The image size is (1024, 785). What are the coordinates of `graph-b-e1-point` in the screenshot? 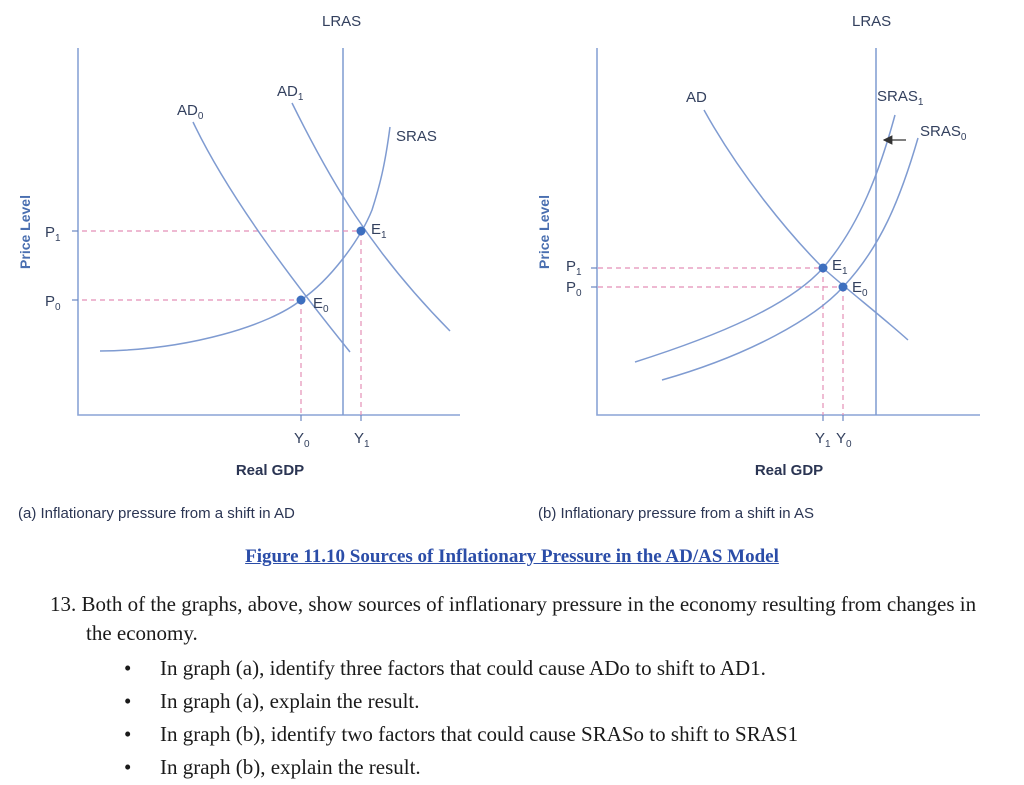 It's located at (823, 268).